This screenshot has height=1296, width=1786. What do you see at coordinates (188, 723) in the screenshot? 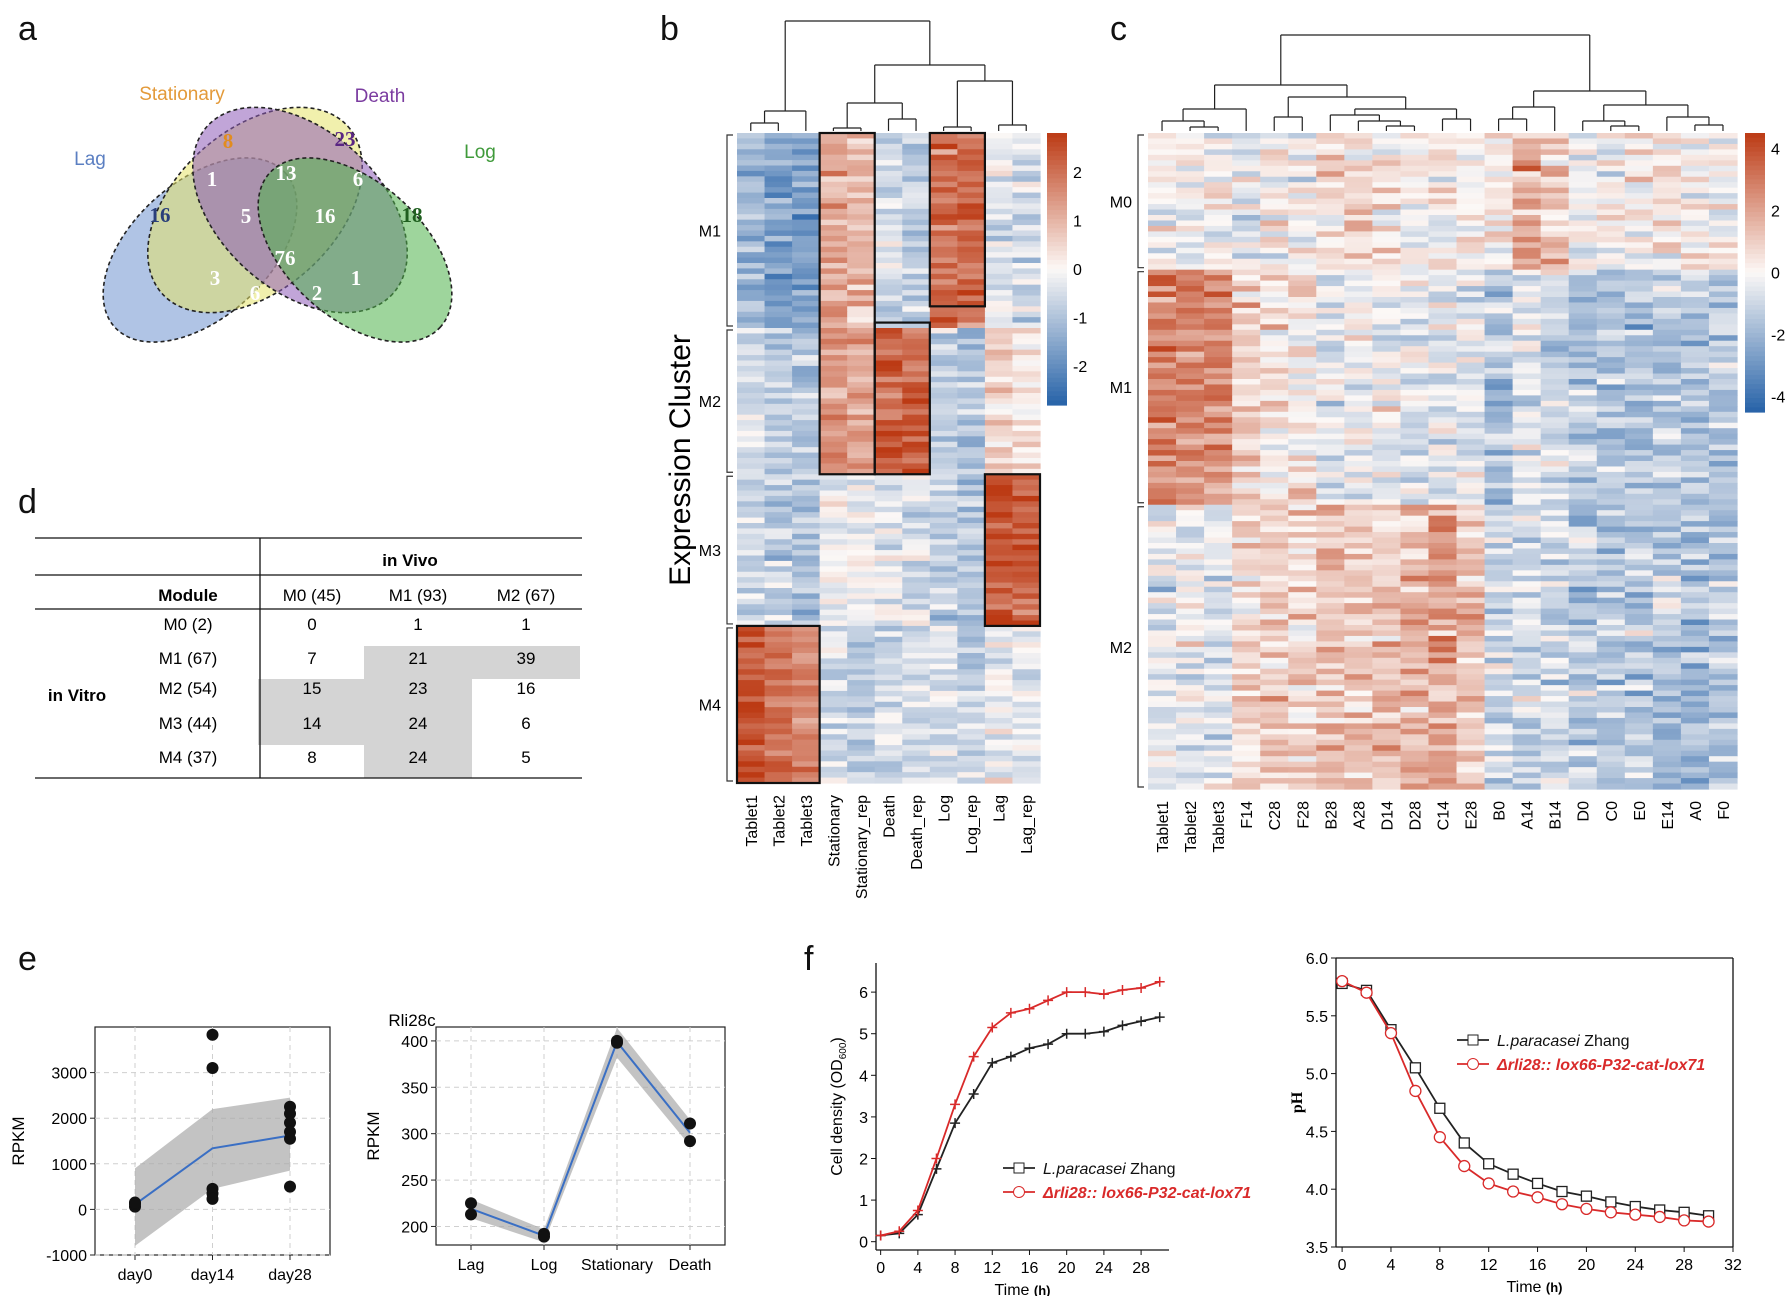
I see `table-row-header: M3 (44)` at bounding box center [188, 723].